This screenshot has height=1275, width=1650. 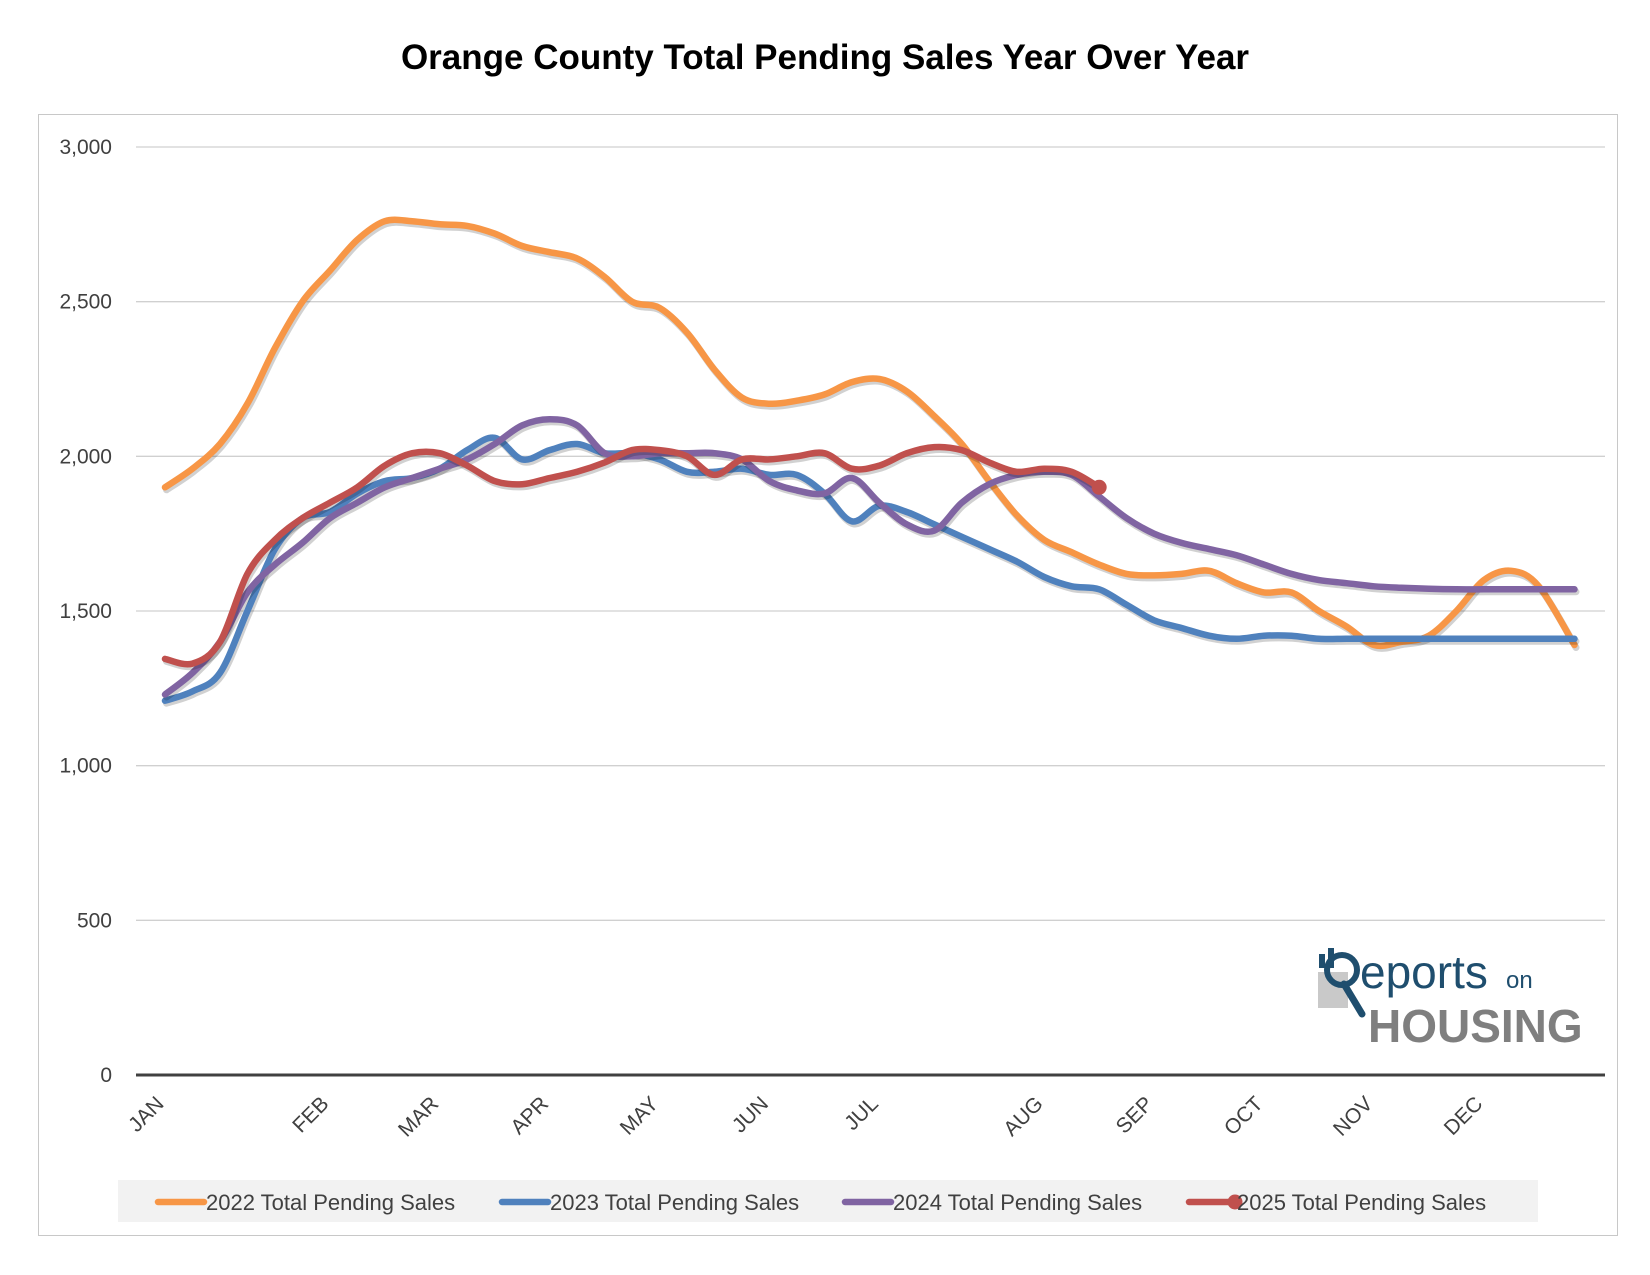 What do you see at coordinates (1023, 1116) in the screenshot?
I see `x-tick-label: AUG` at bounding box center [1023, 1116].